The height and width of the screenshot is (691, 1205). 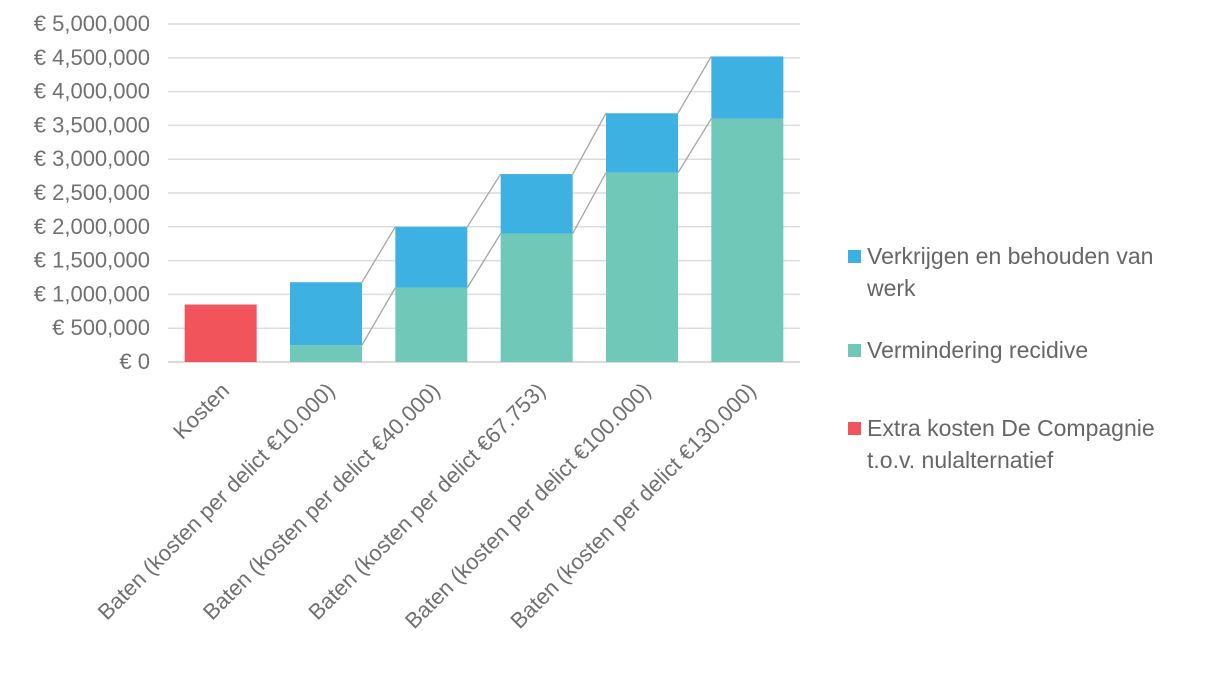 I want to click on legend-item: Verkrijgen en behouden van werk, so click(x=1024, y=272).